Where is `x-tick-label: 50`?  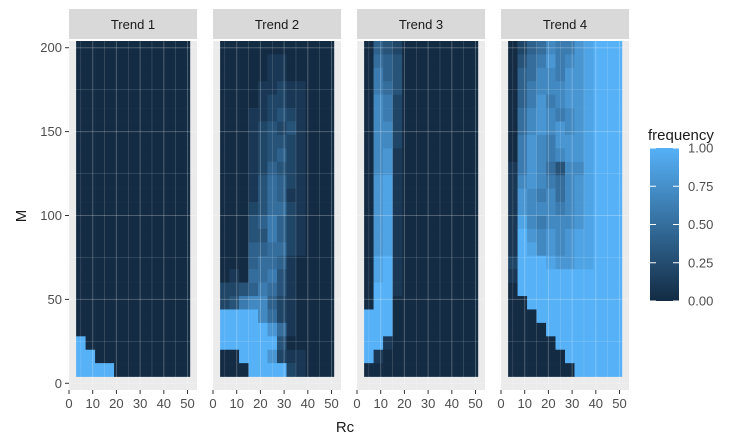
x-tick-label: 50 is located at coordinates (475, 403).